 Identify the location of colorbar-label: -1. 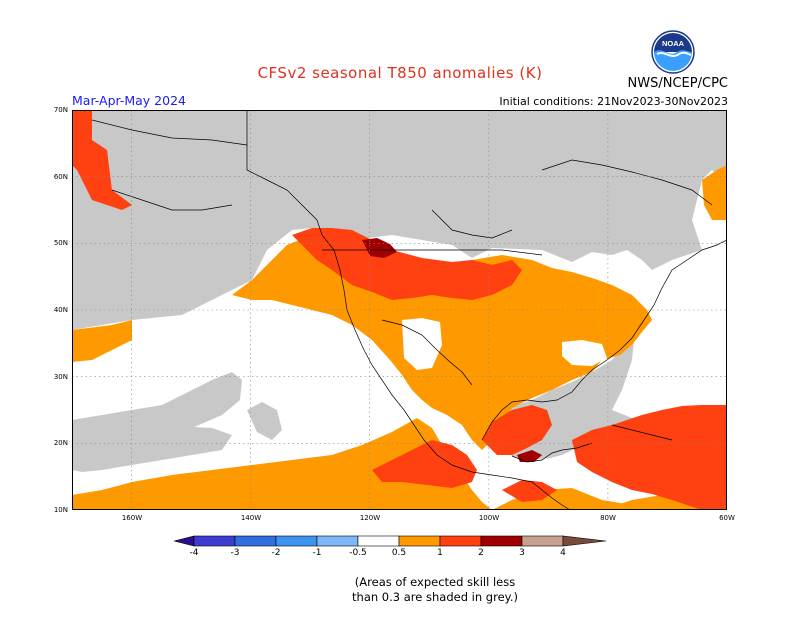
(317, 553).